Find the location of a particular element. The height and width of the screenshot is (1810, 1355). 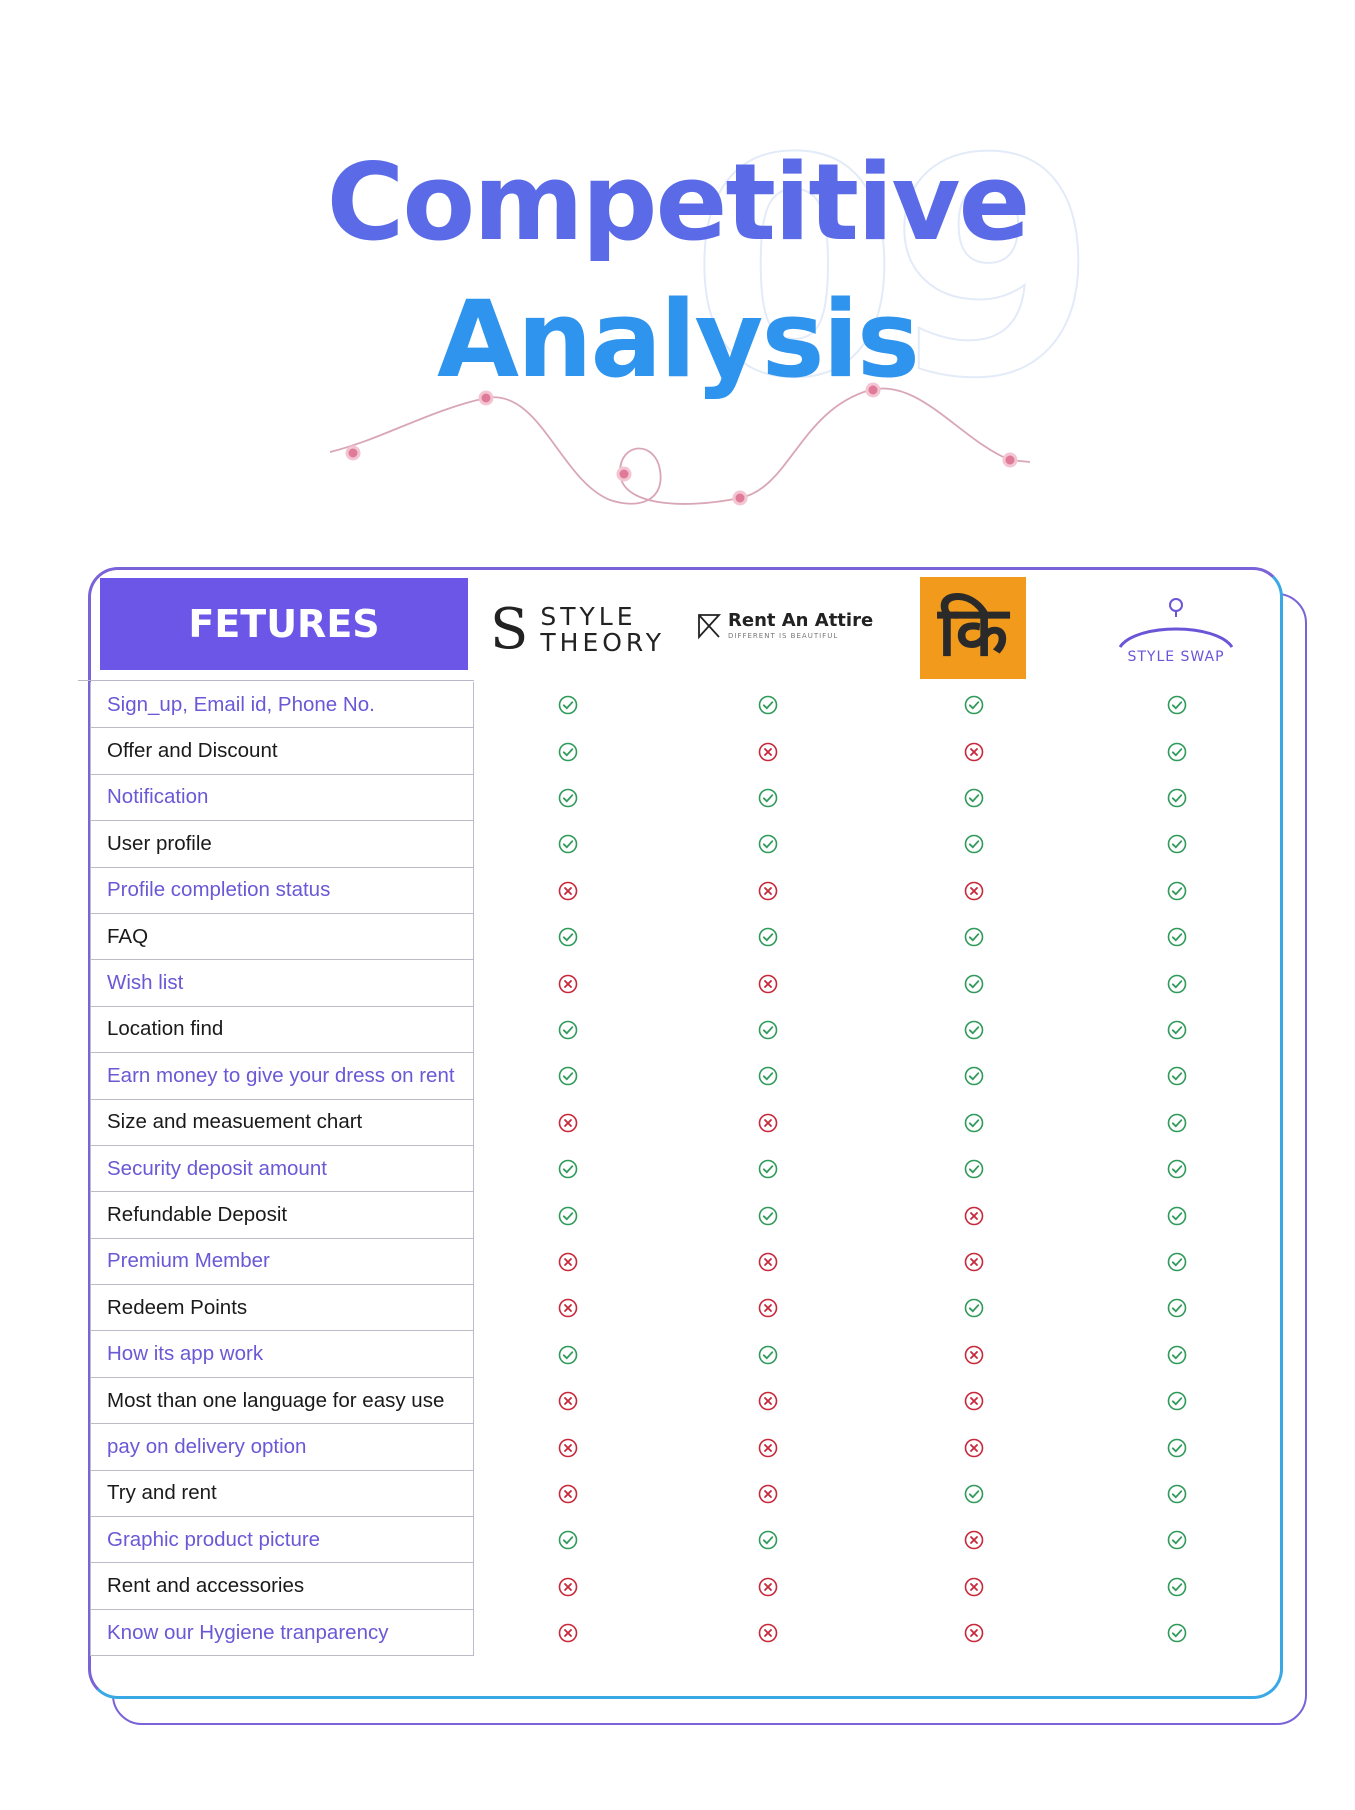

page-title-line2: Analysis is located at coordinates (678, 339).